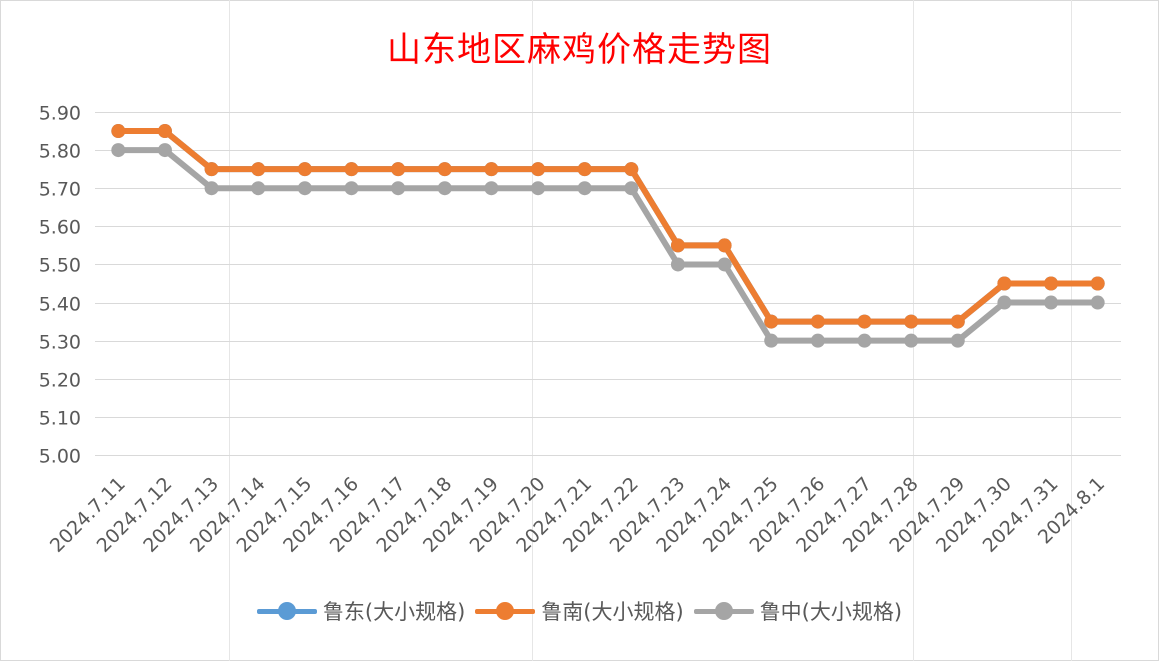  I want to click on y-tick-label: 5.50, so click(60, 266).